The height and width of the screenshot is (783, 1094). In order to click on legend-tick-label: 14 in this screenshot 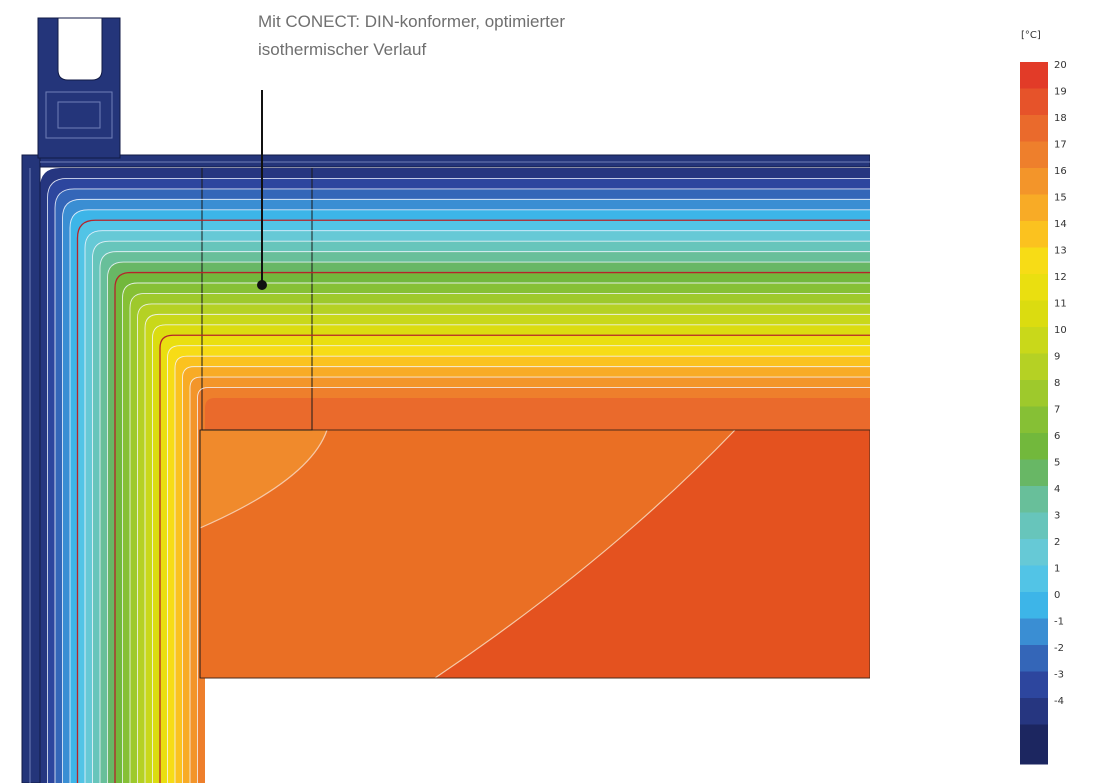, I will do `click(1060, 224)`.